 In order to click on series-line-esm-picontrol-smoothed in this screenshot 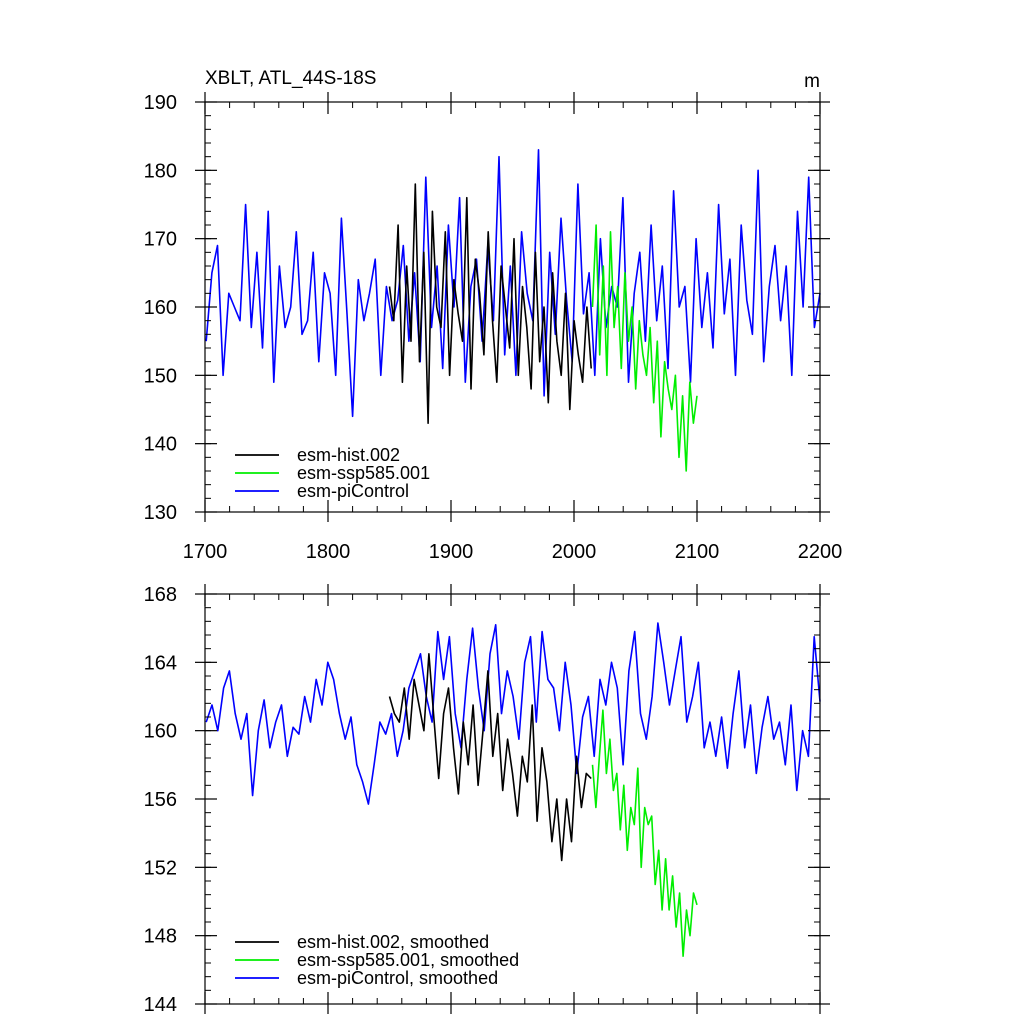, I will do `click(513, 713)`.